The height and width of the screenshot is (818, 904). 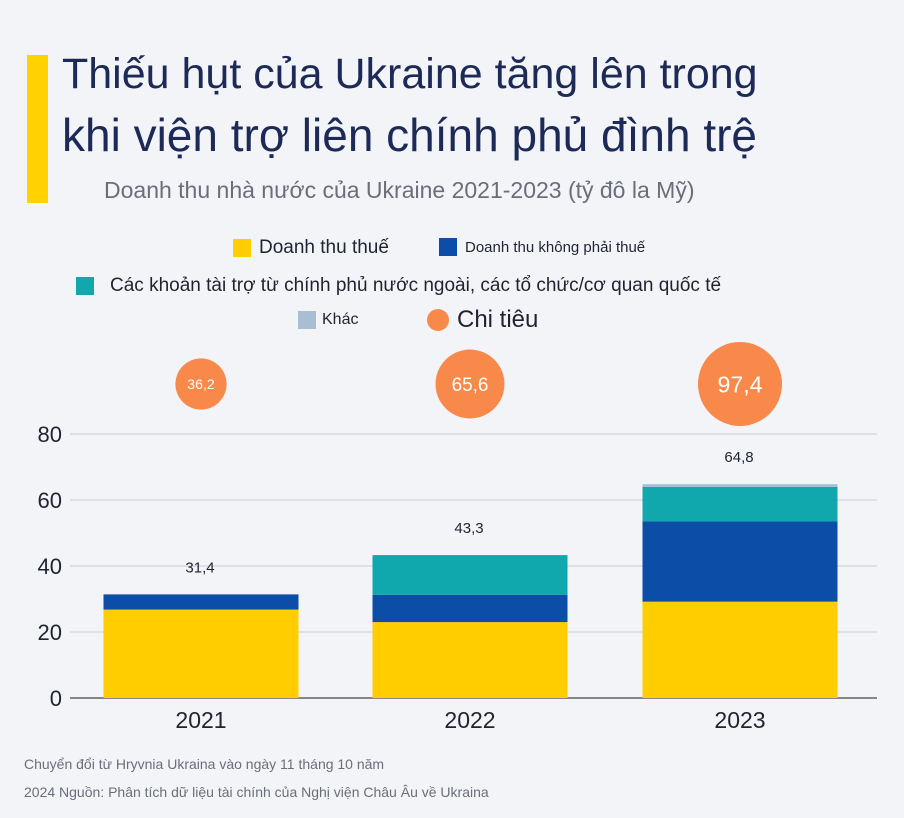 I want to click on y-tick-label: 80, so click(x=50, y=434).